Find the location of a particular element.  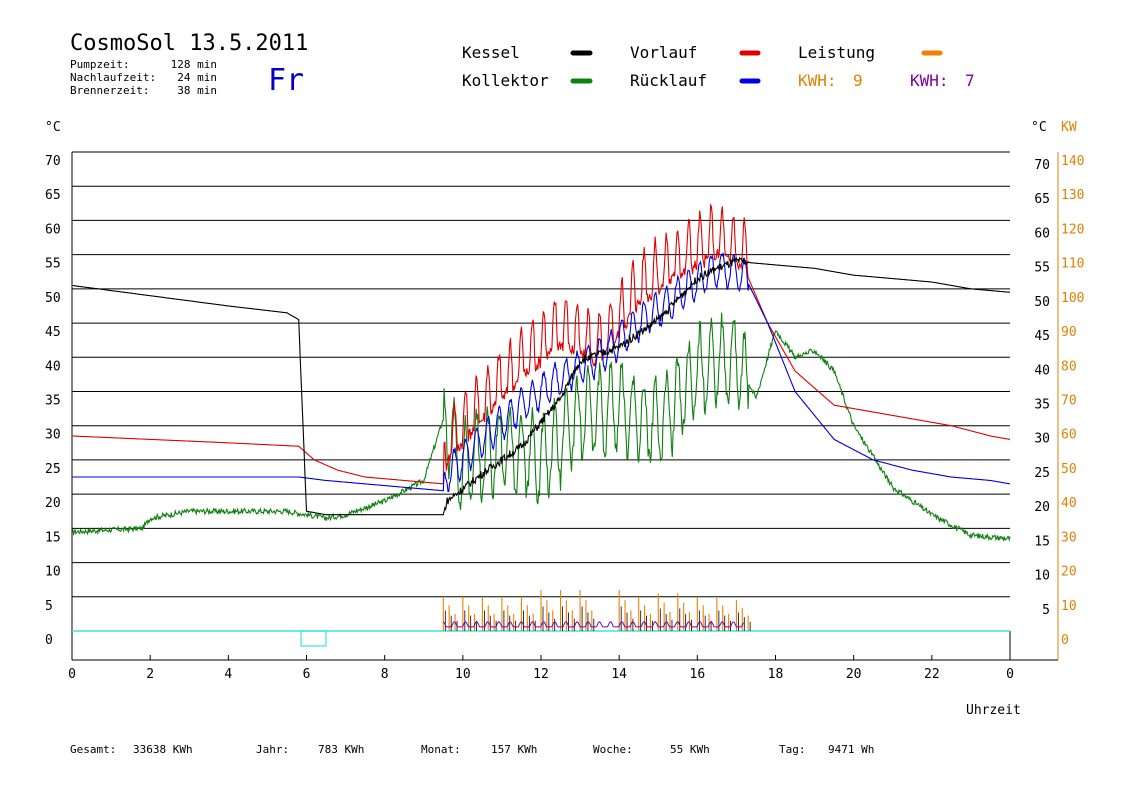

kwh-label-1: KWH: is located at coordinates (817, 80).